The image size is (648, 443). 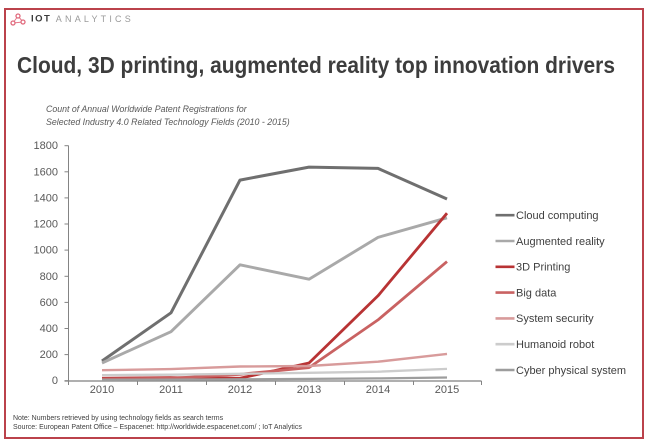 I want to click on svg-text: 2015, so click(x=447, y=390).